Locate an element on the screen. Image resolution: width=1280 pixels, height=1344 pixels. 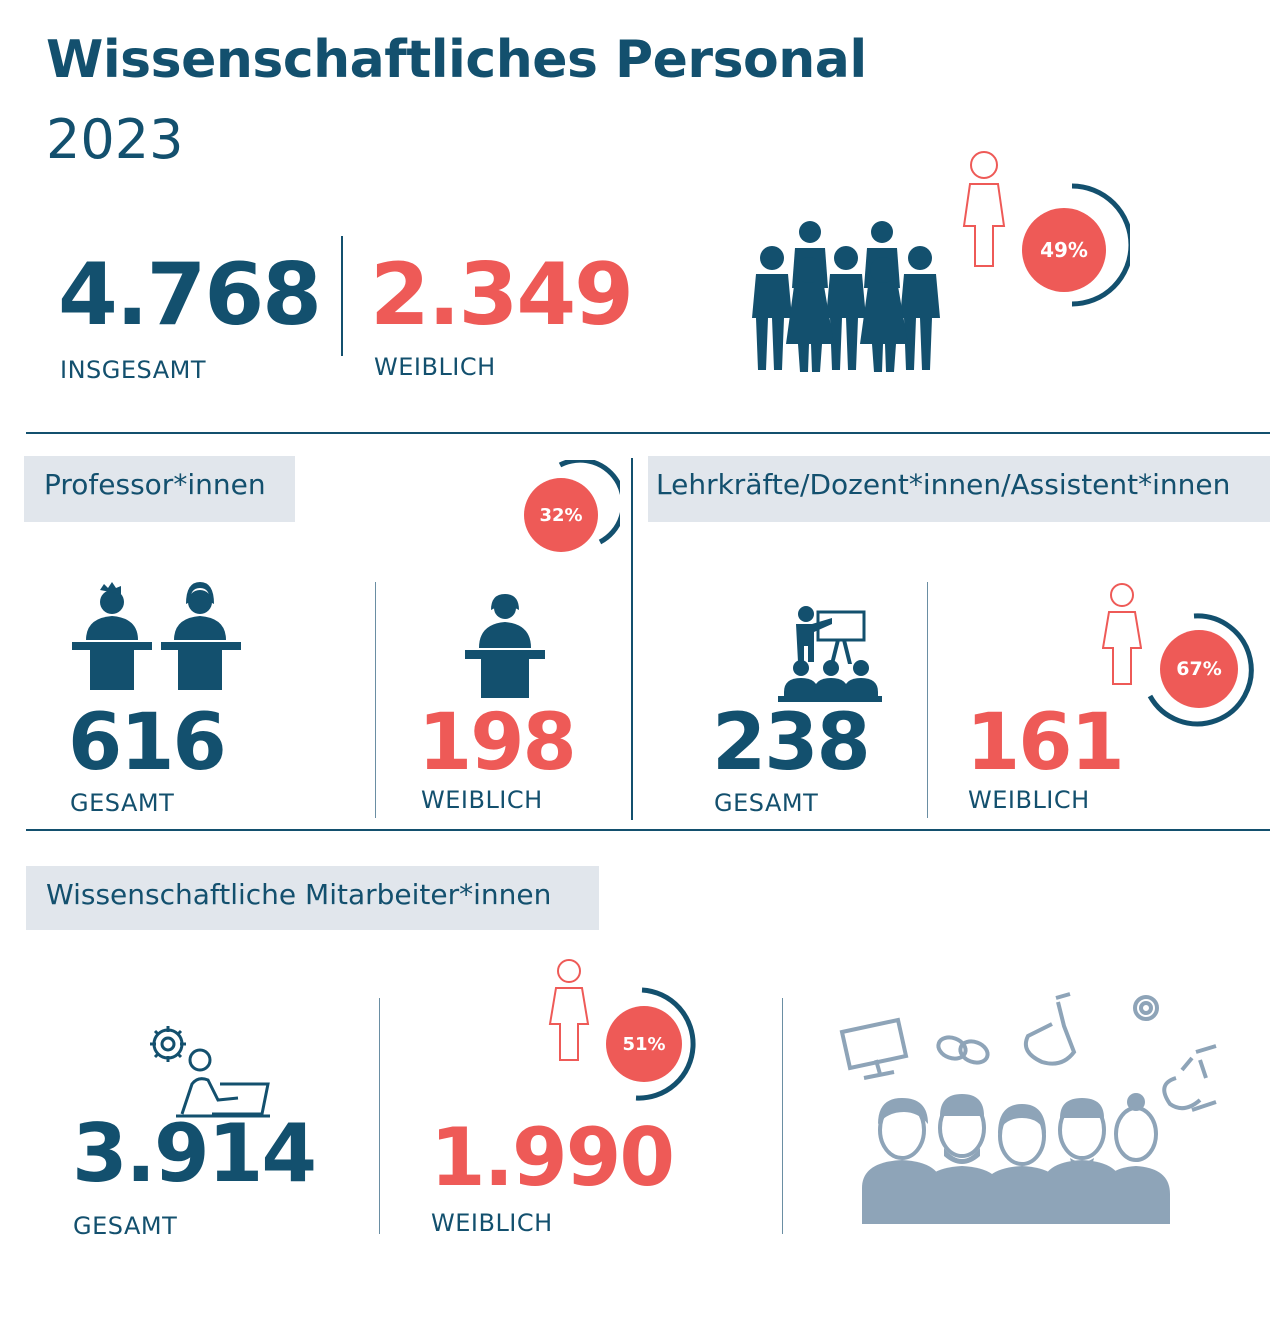
teachers-percent-badge: 67% is located at coordinates (1199, 669).